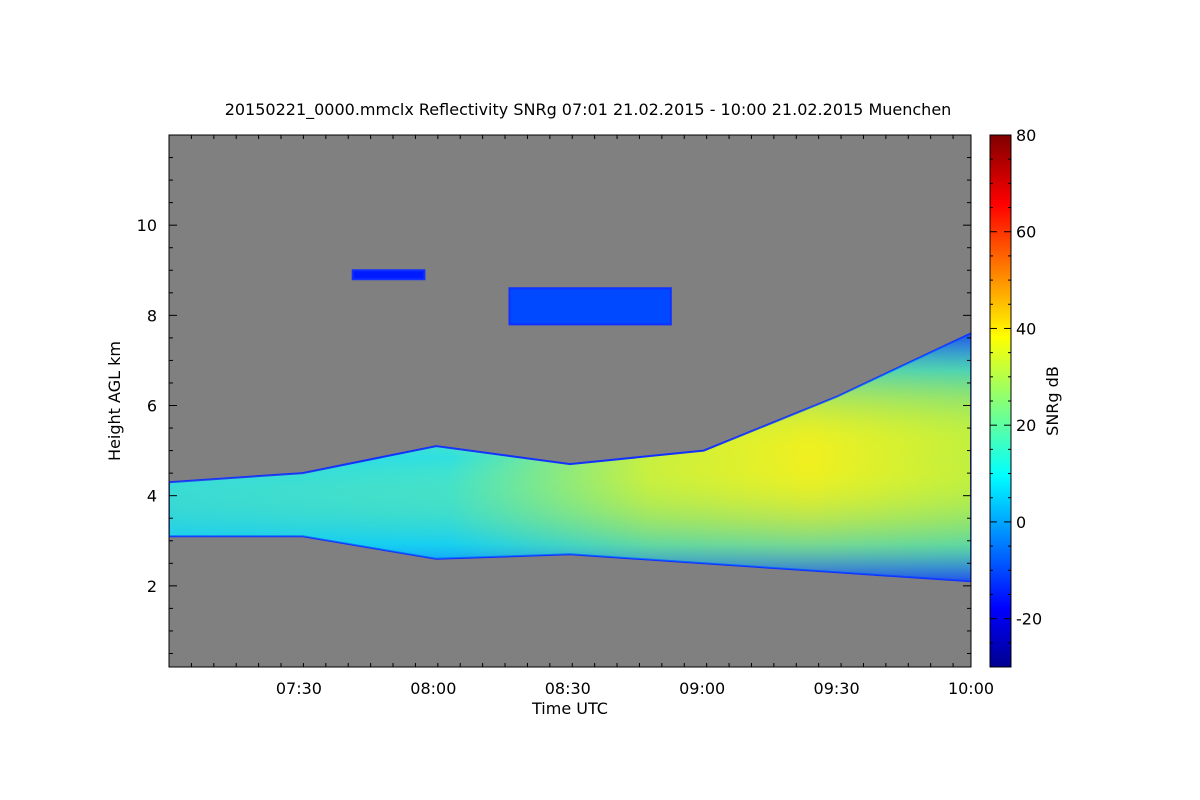 Image resolution: width=1200 pixels, height=800 pixels. Describe the element at coordinates (1016, 397) in the screenshot. I see `colorbar-ticks: -20 0 20 40 60 80` at that location.